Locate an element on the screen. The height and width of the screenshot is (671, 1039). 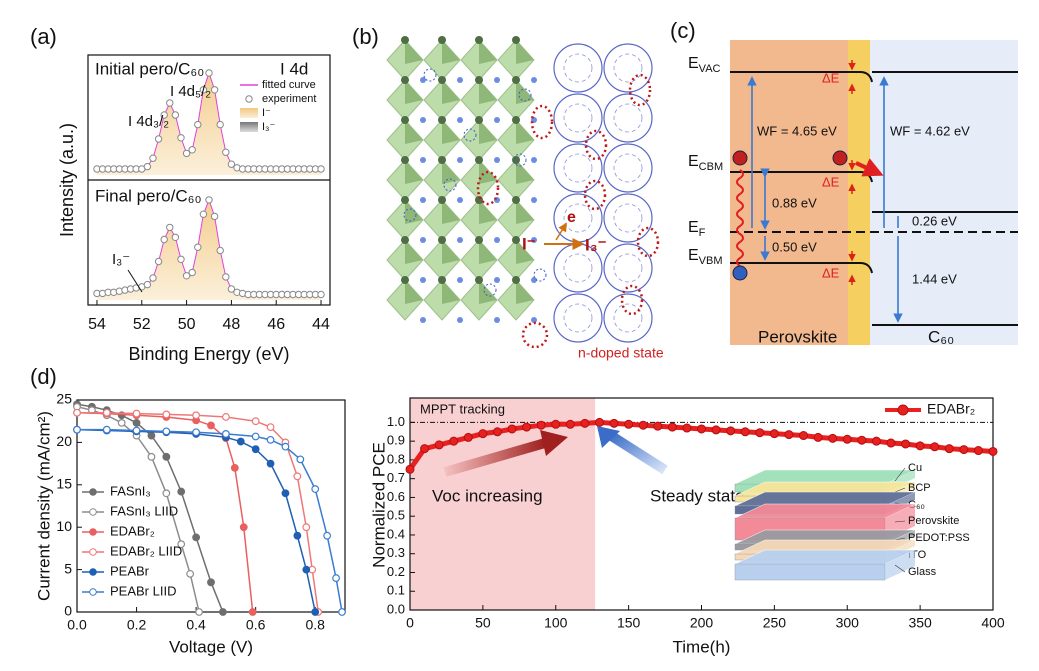
legend-label: EDABr₂ LIID is located at coordinates (146, 550).